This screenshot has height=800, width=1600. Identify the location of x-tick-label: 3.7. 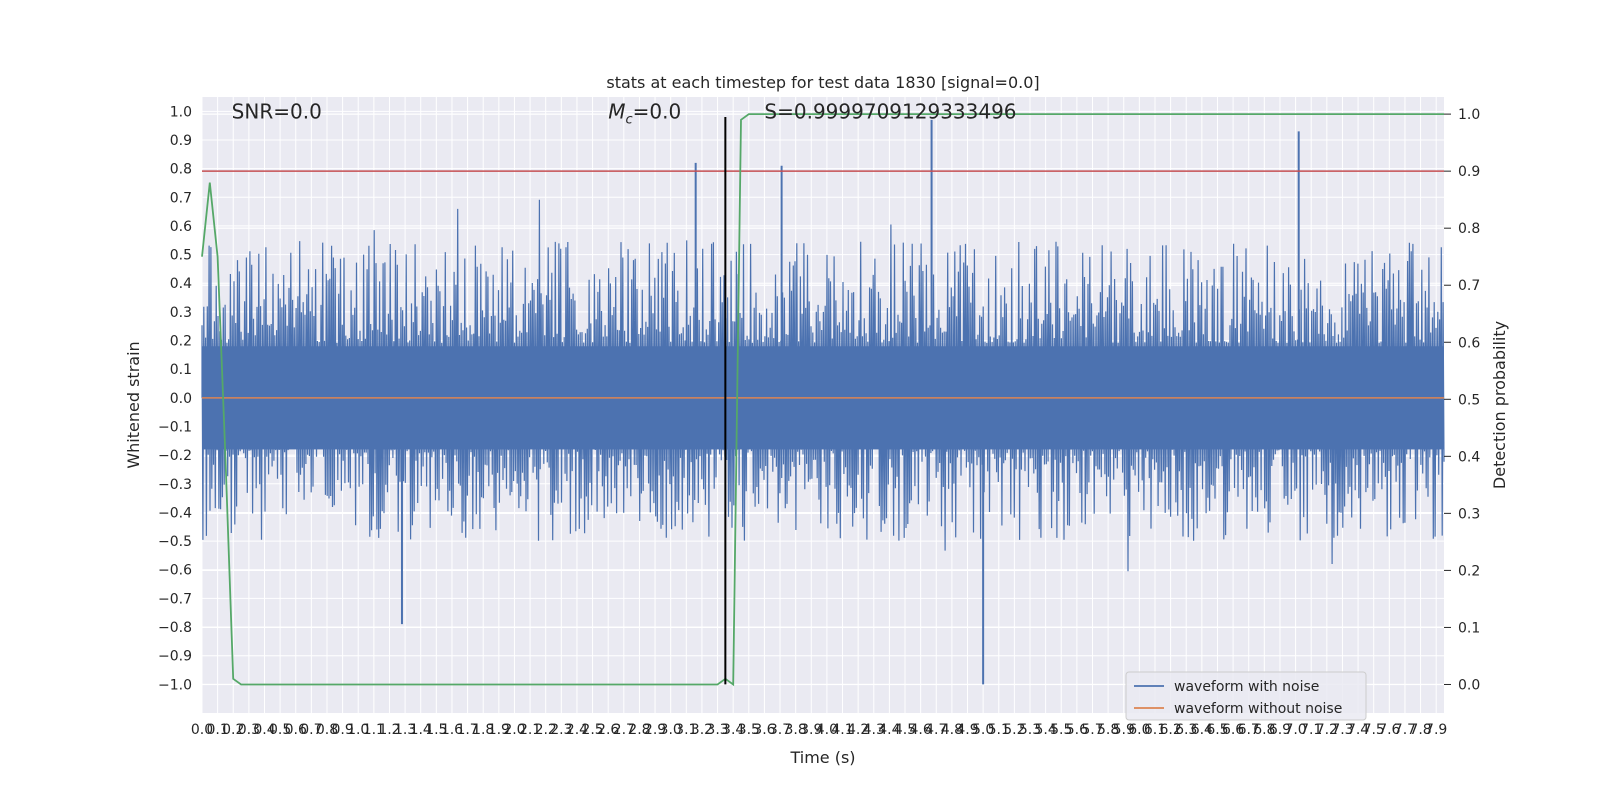
(780, 730).